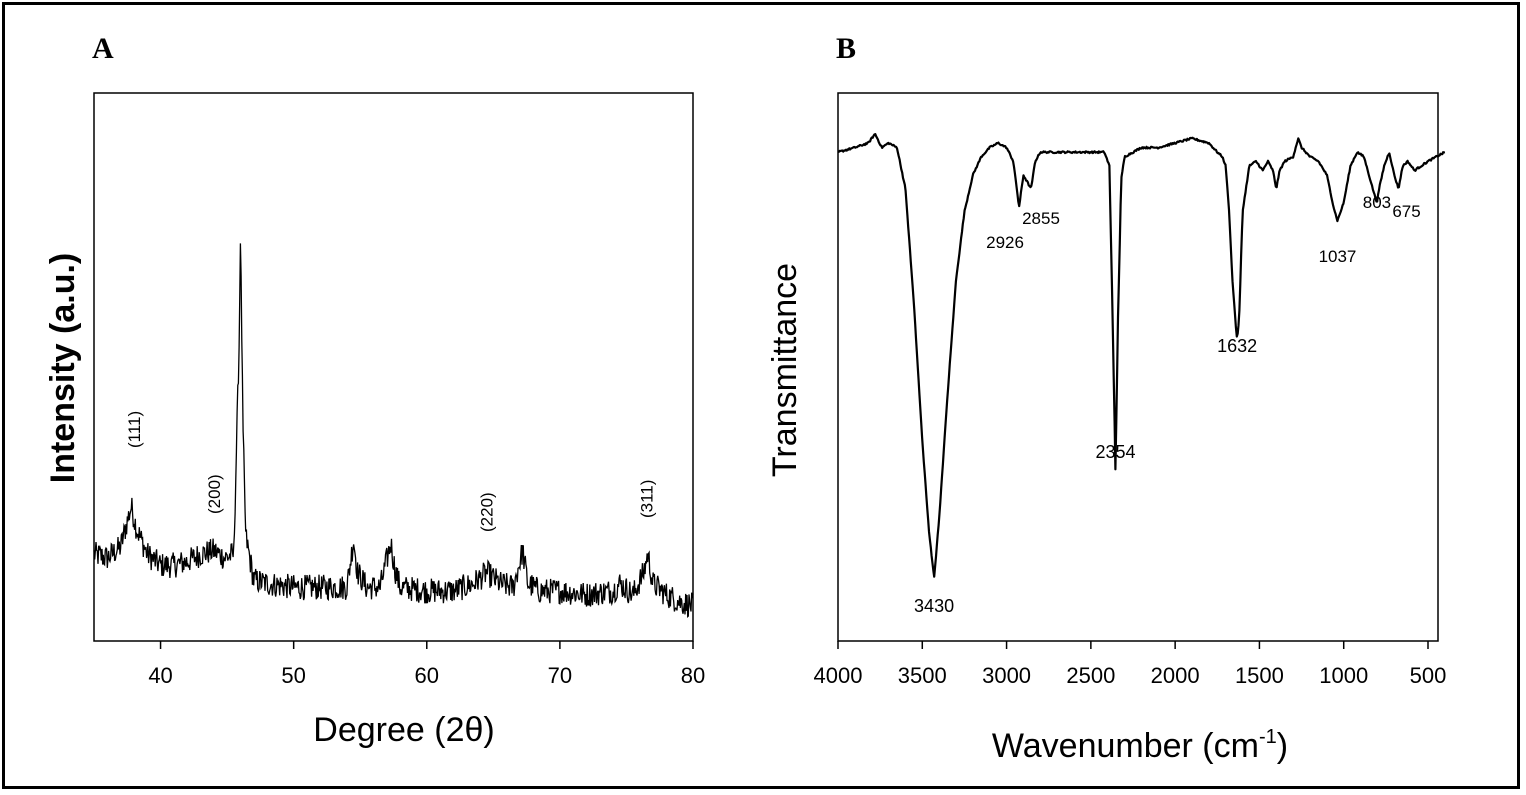 Image resolution: width=1526 pixels, height=795 pixels. What do you see at coordinates (1115, 452) in the screenshot?
I see `panel-b-peak-label: 2354` at bounding box center [1115, 452].